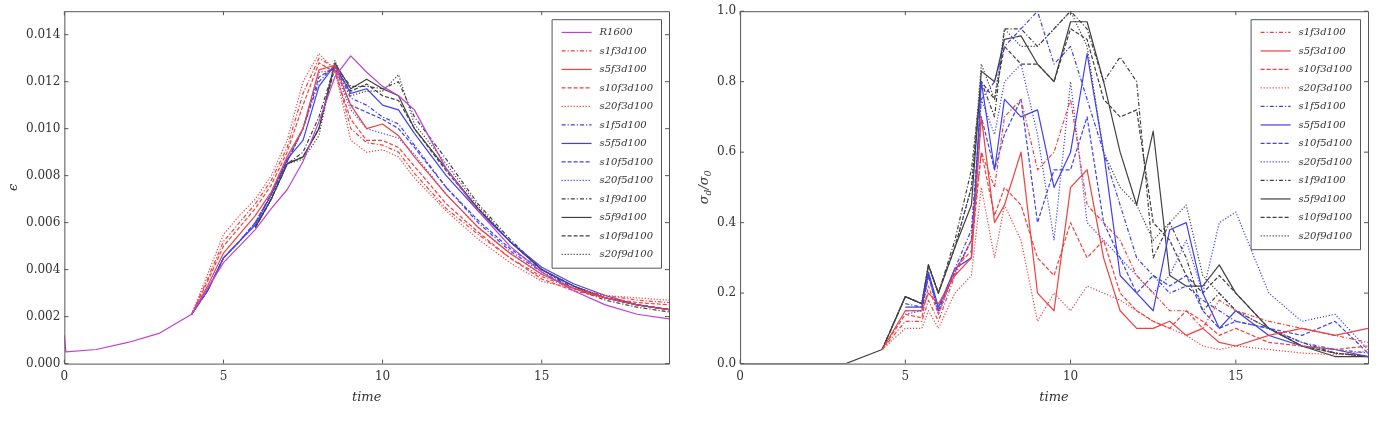 Image resolution: width=1383 pixels, height=426 pixels. What do you see at coordinates (726, 10) in the screenshot?
I see `y-tick-label: 1.0` at bounding box center [726, 10].